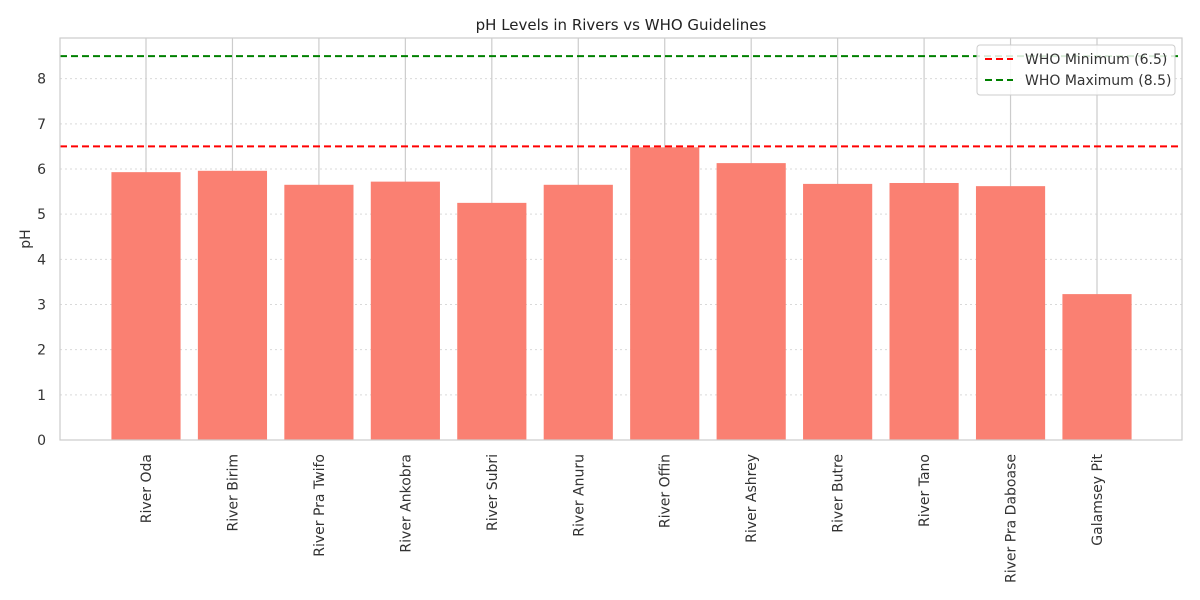  What do you see at coordinates (1096, 60) in the screenshot?
I see `legend-label: WHO Minimum (6.5)` at bounding box center [1096, 60].